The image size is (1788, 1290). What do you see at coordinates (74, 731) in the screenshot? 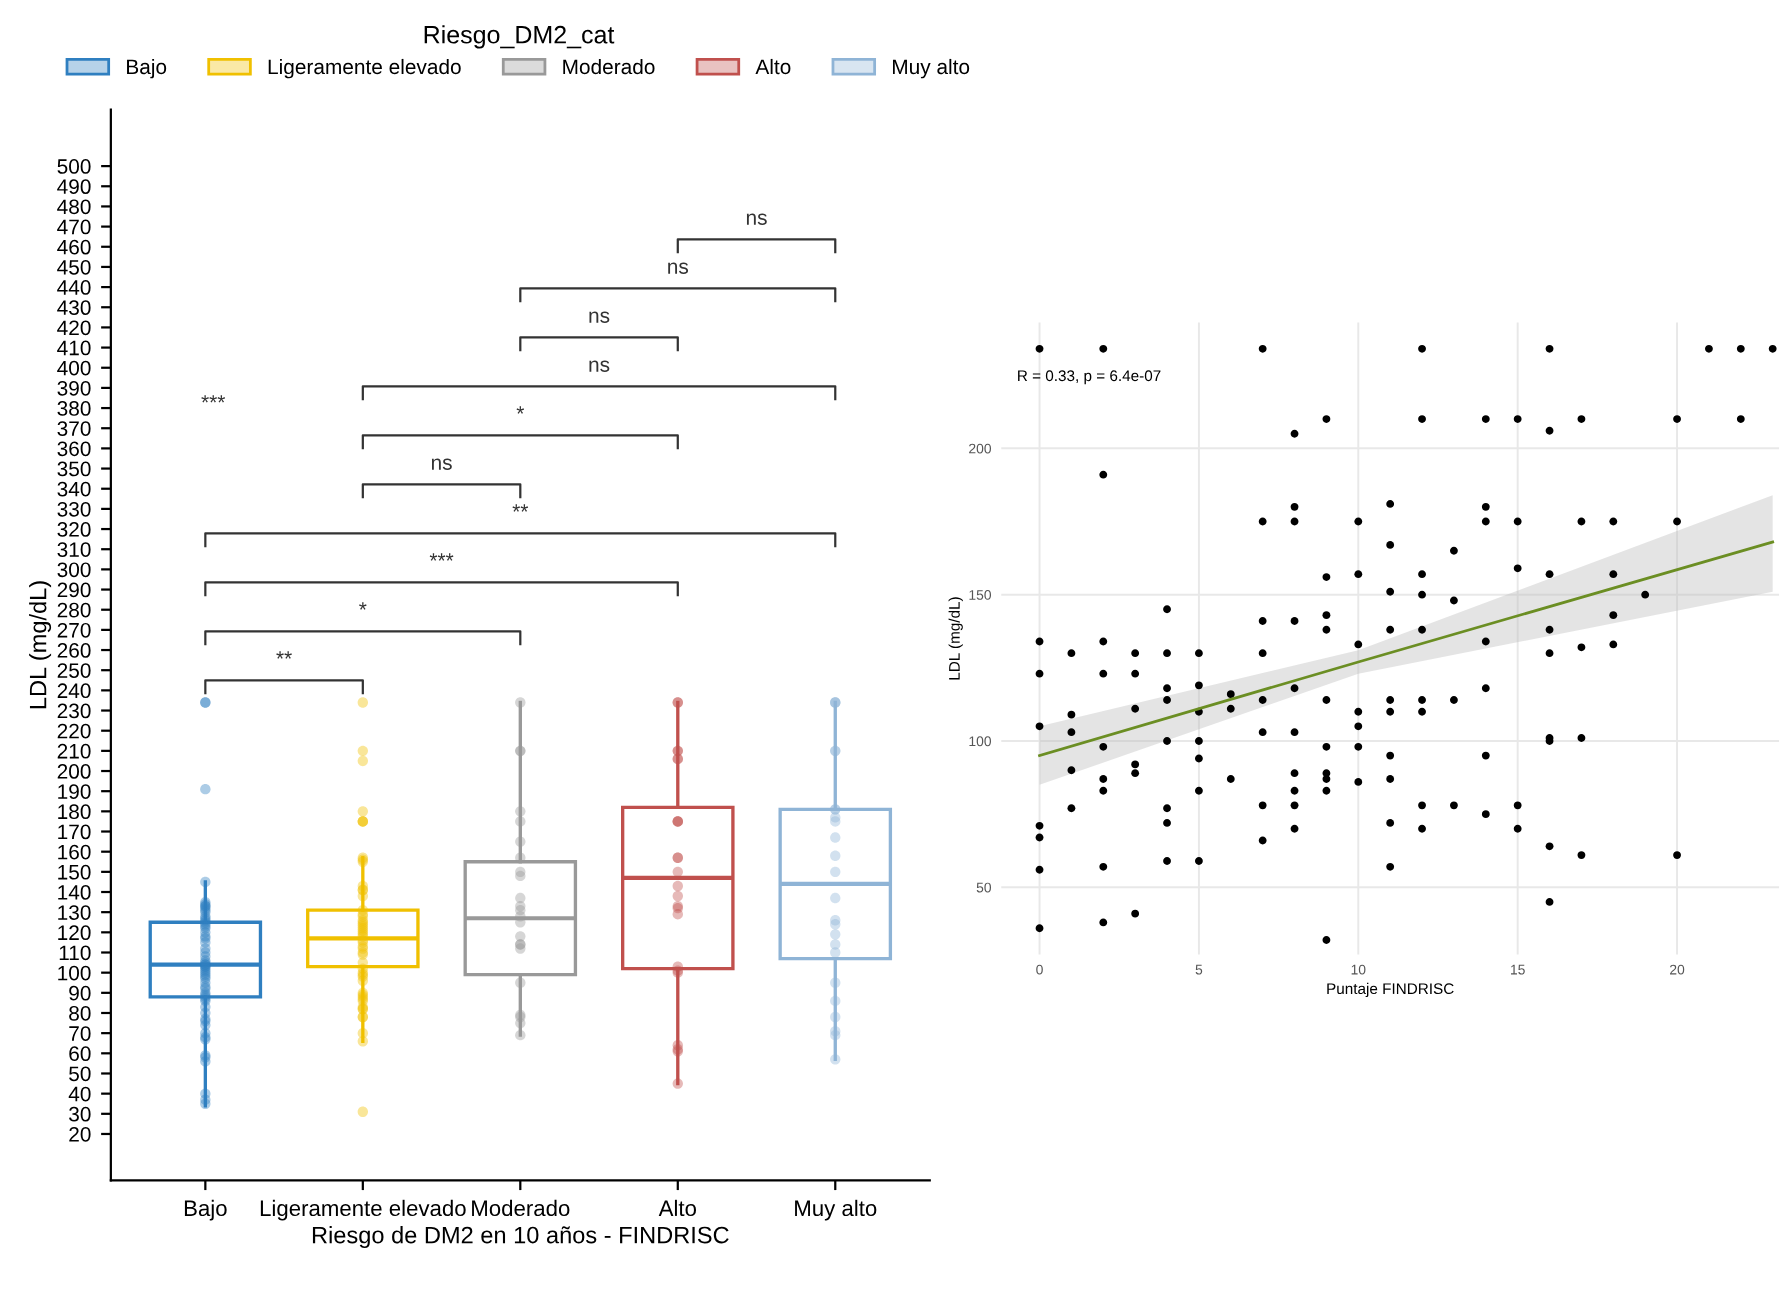
I see `y-tick-label: 220` at bounding box center [74, 731].